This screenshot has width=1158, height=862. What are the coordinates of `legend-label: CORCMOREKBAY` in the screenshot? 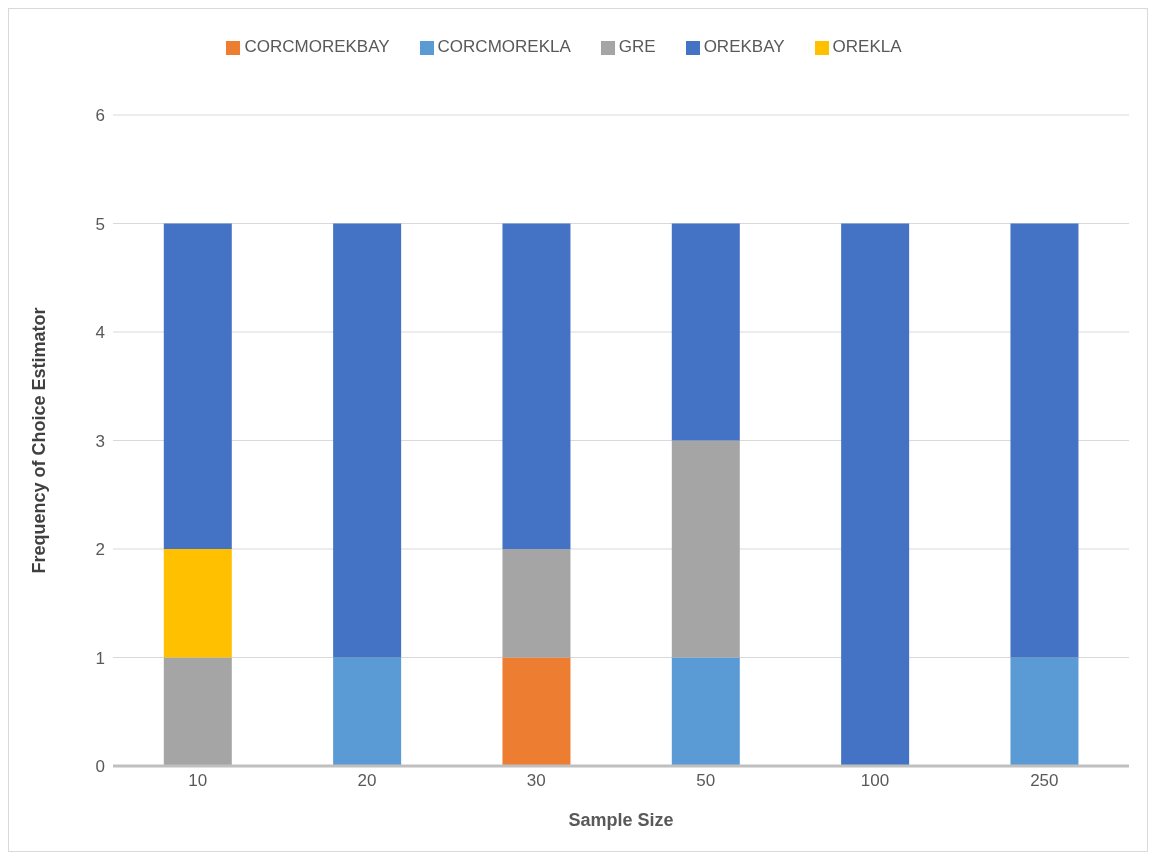 It's located at (317, 46).